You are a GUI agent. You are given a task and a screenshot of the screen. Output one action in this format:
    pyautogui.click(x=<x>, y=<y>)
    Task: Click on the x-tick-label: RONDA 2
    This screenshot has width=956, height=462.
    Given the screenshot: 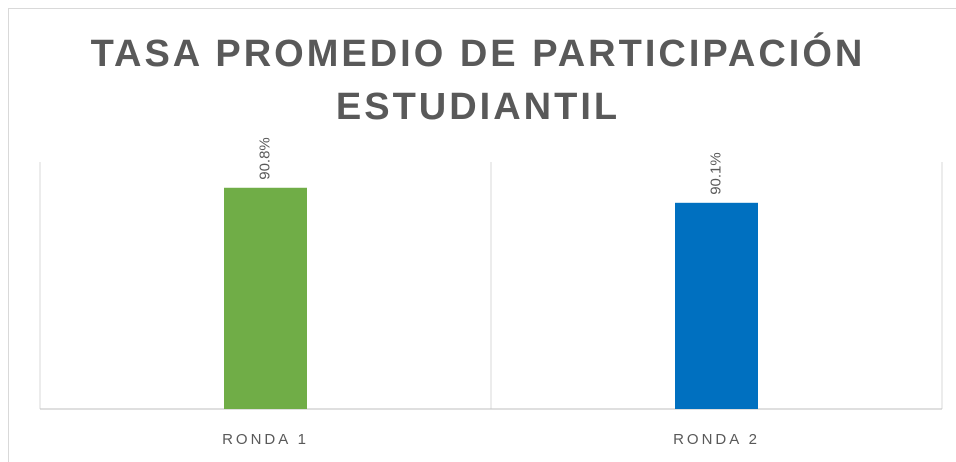 What is the action you would take?
    pyautogui.click(x=716, y=439)
    